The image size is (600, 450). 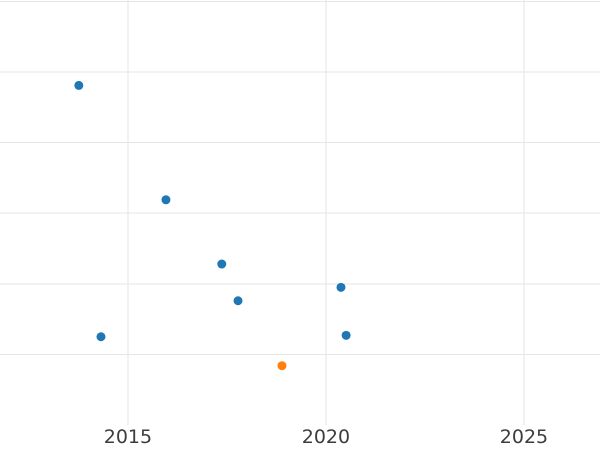 I want to click on x-axis-tick-label: 2025, so click(x=524, y=437).